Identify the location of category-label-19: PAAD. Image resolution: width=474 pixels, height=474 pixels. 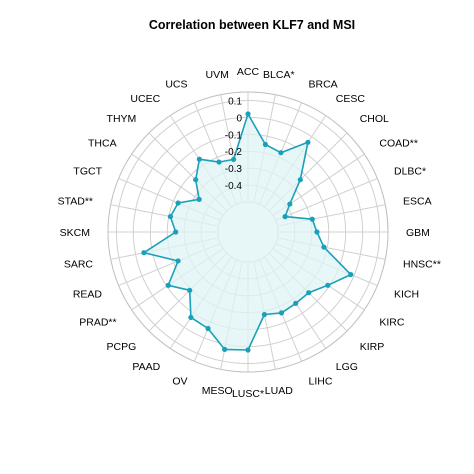
(146, 367).